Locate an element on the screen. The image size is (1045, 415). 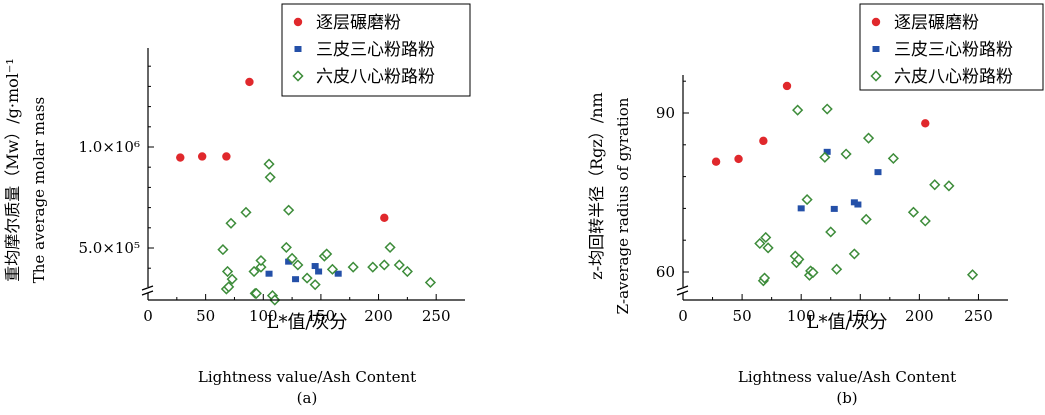
y-tick-label: 1.0×10⁶ is located at coordinates (109, 147).